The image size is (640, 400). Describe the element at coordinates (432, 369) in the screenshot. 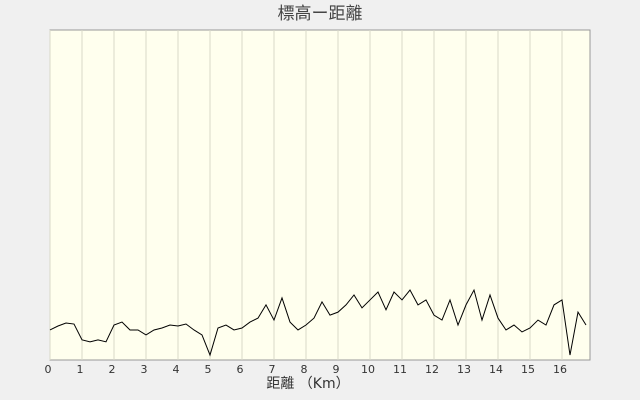

I see `x-tick-label: 12` at that location.